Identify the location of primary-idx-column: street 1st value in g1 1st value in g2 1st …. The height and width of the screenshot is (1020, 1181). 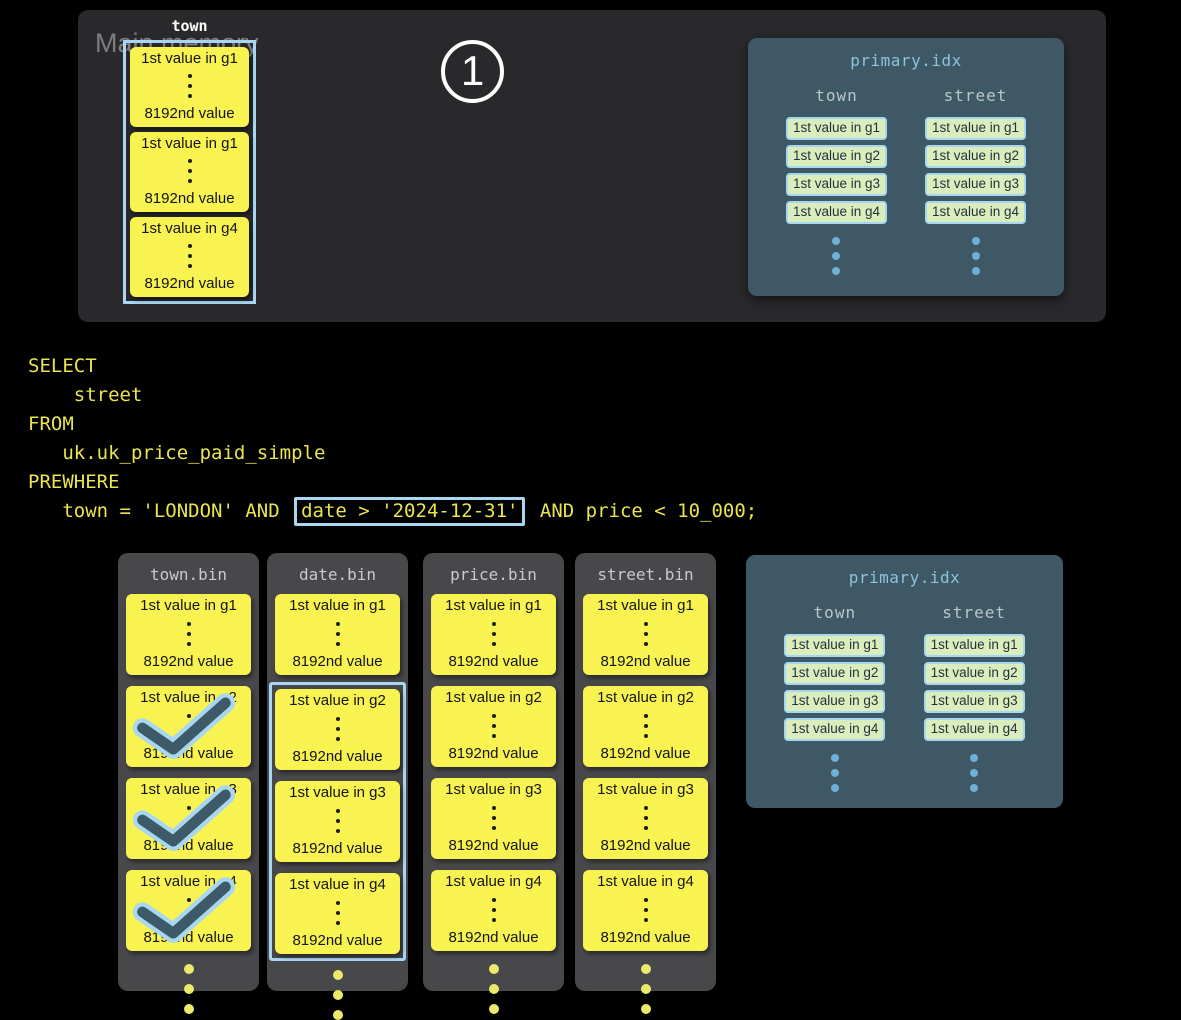
(974, 697).